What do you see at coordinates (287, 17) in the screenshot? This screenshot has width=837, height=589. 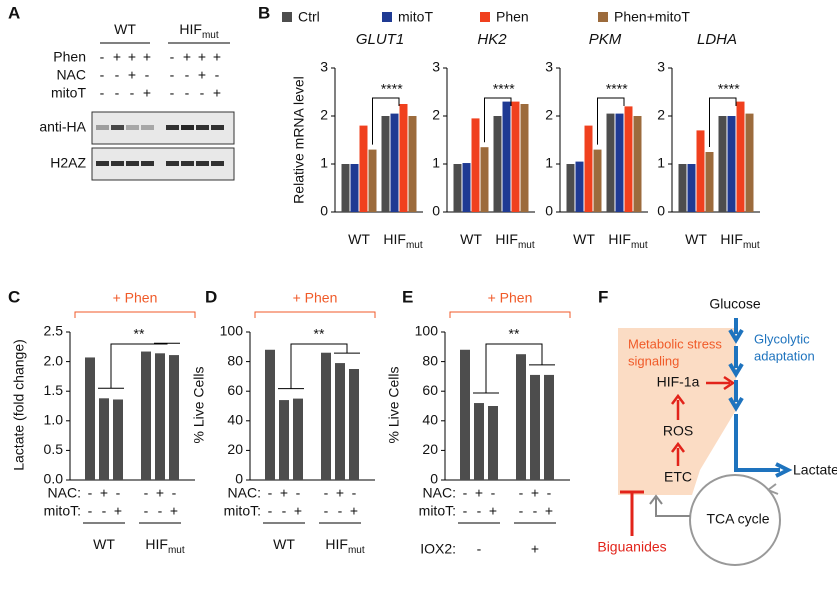 I see `legend-swatch` at bounding box center [287, 17].